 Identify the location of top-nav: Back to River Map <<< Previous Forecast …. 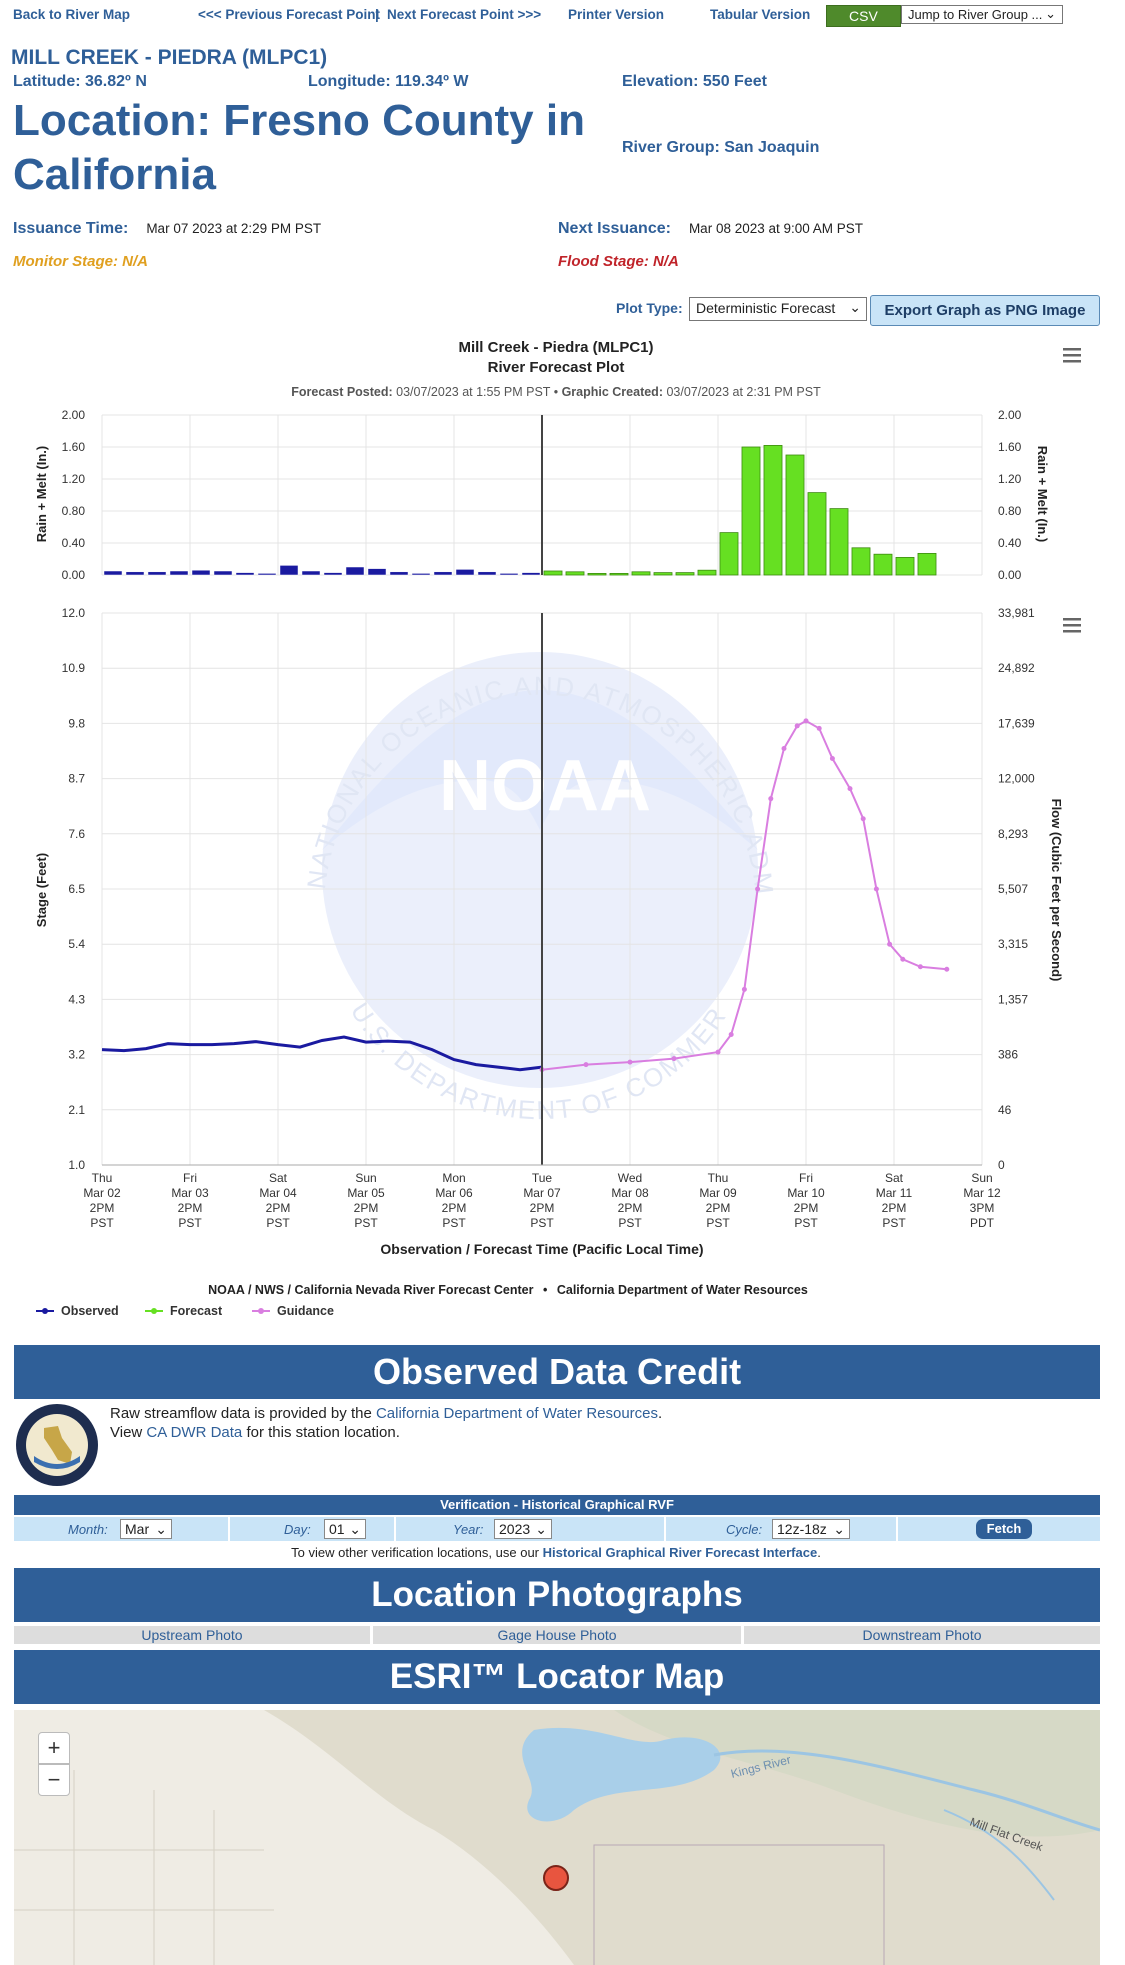
(562, 16).